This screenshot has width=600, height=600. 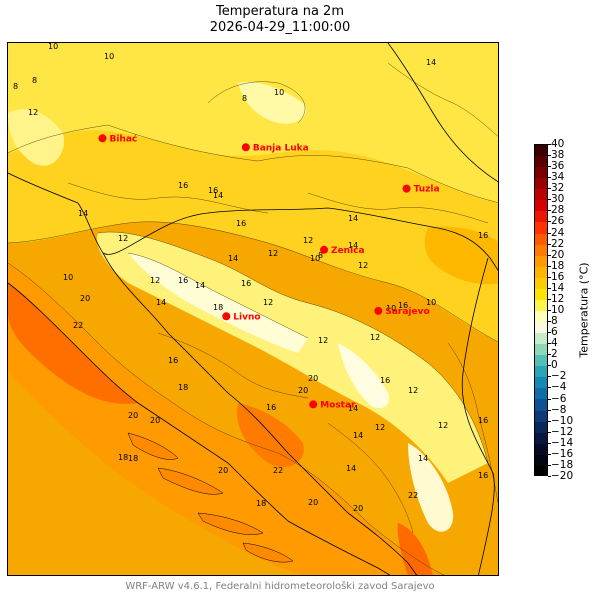 I want to click on colorbar-tick-label: 38, so click(x=558, y=155).